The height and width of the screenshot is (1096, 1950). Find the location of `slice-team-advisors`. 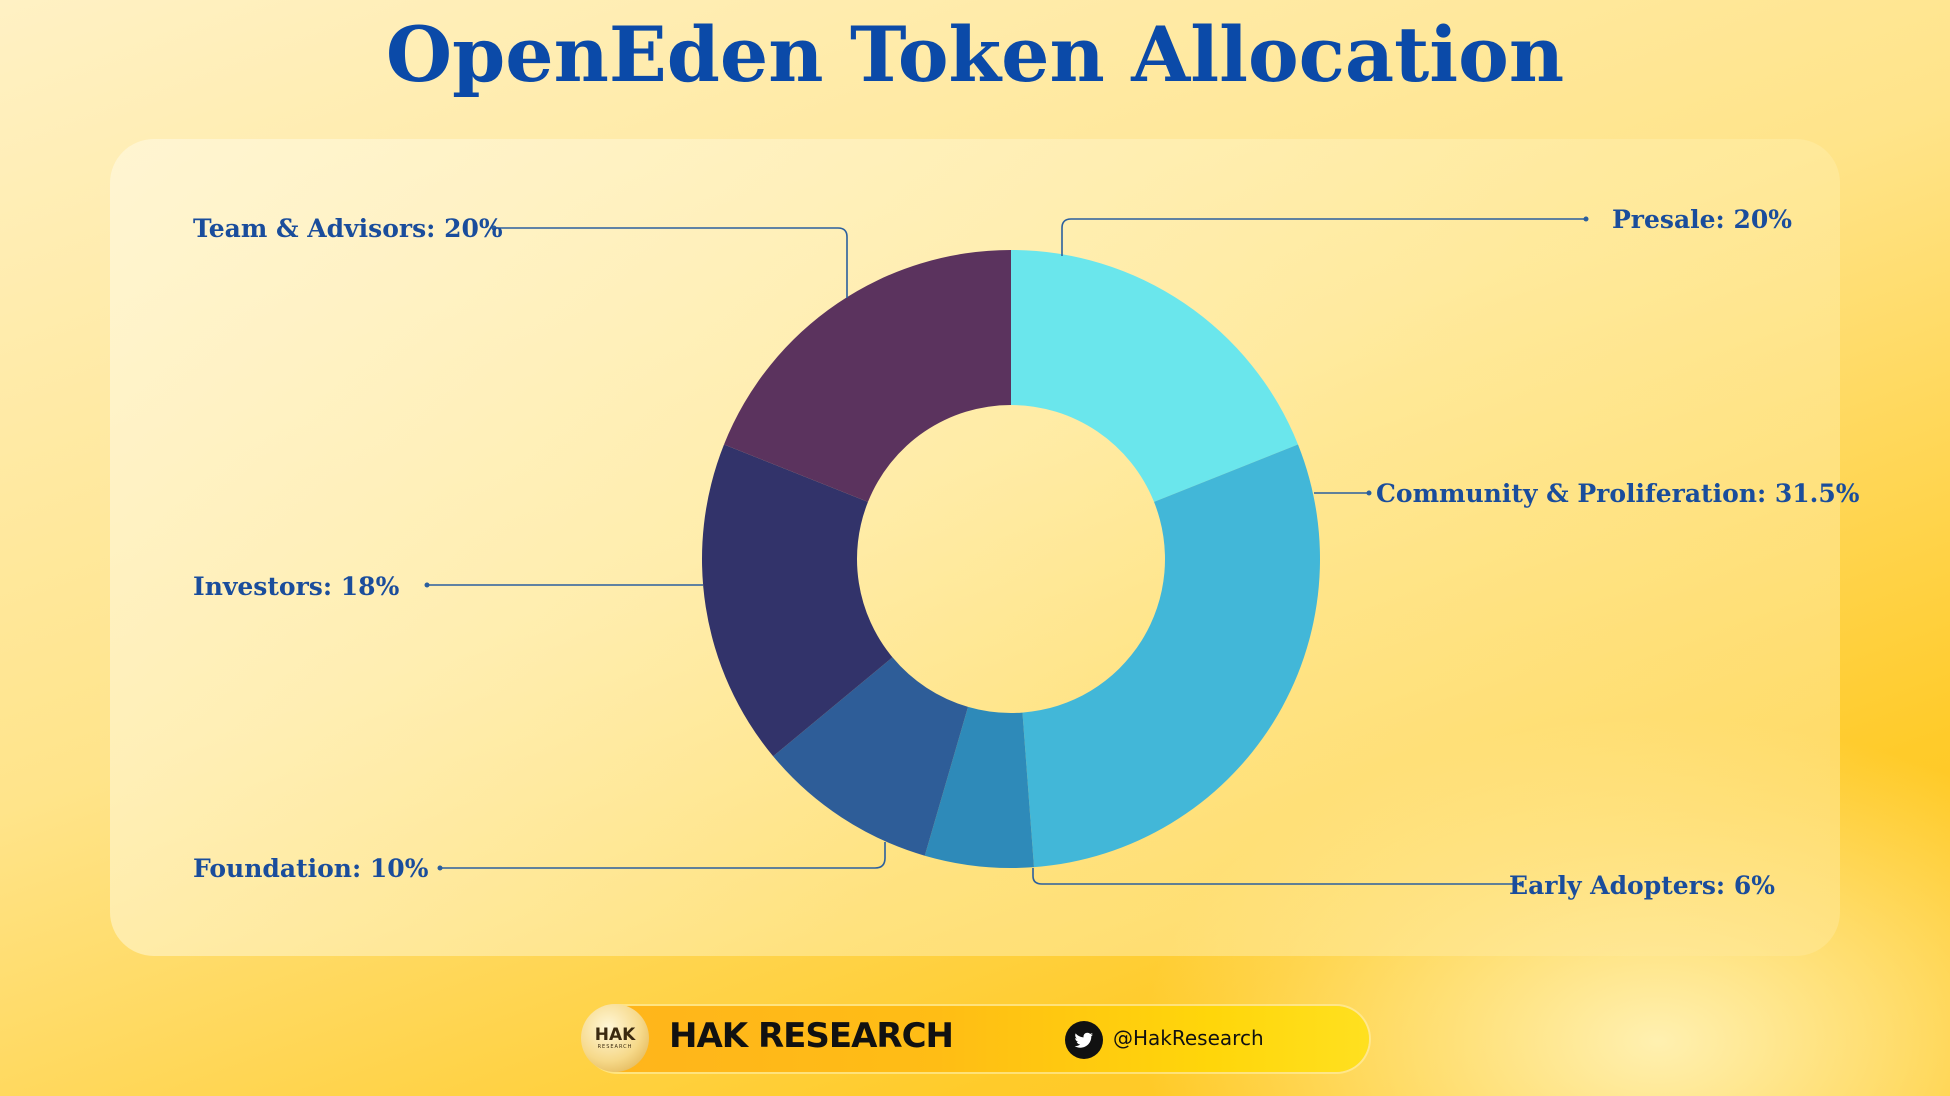

slice-team-advisors is located at coordinates (867, 376).